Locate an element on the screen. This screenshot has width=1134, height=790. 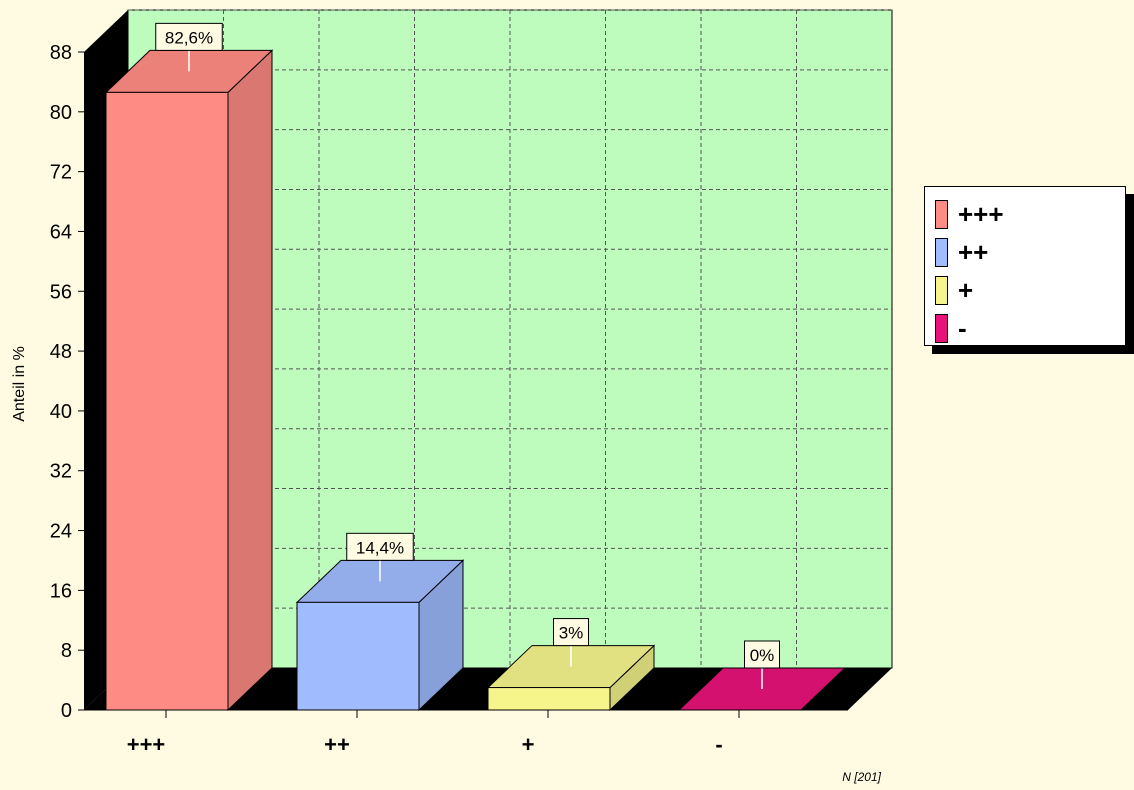
y-tick-label: 16 is located at coordinates (61, 591).